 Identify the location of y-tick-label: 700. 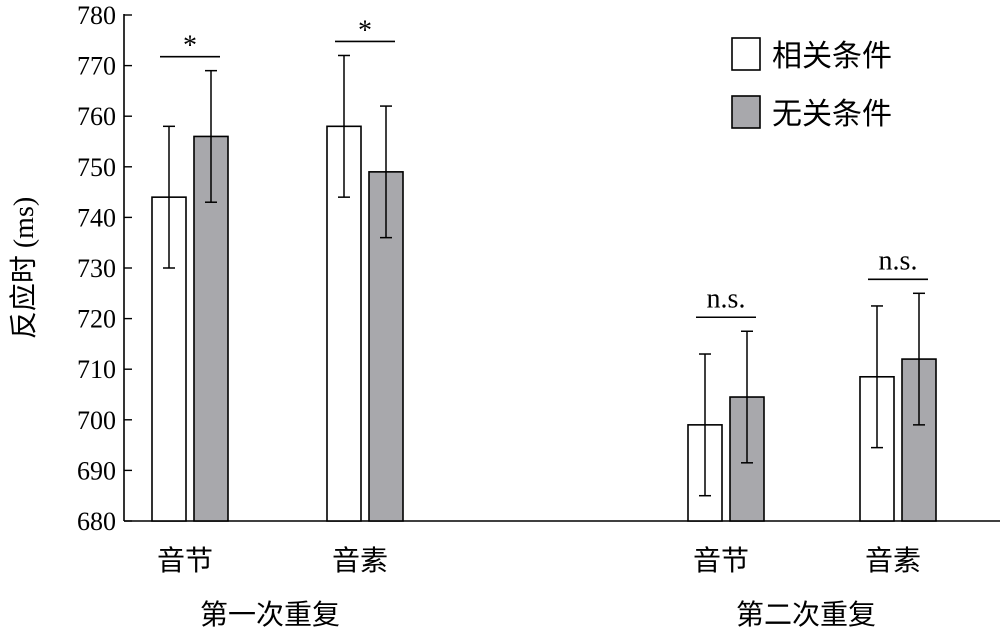
(96, 420).